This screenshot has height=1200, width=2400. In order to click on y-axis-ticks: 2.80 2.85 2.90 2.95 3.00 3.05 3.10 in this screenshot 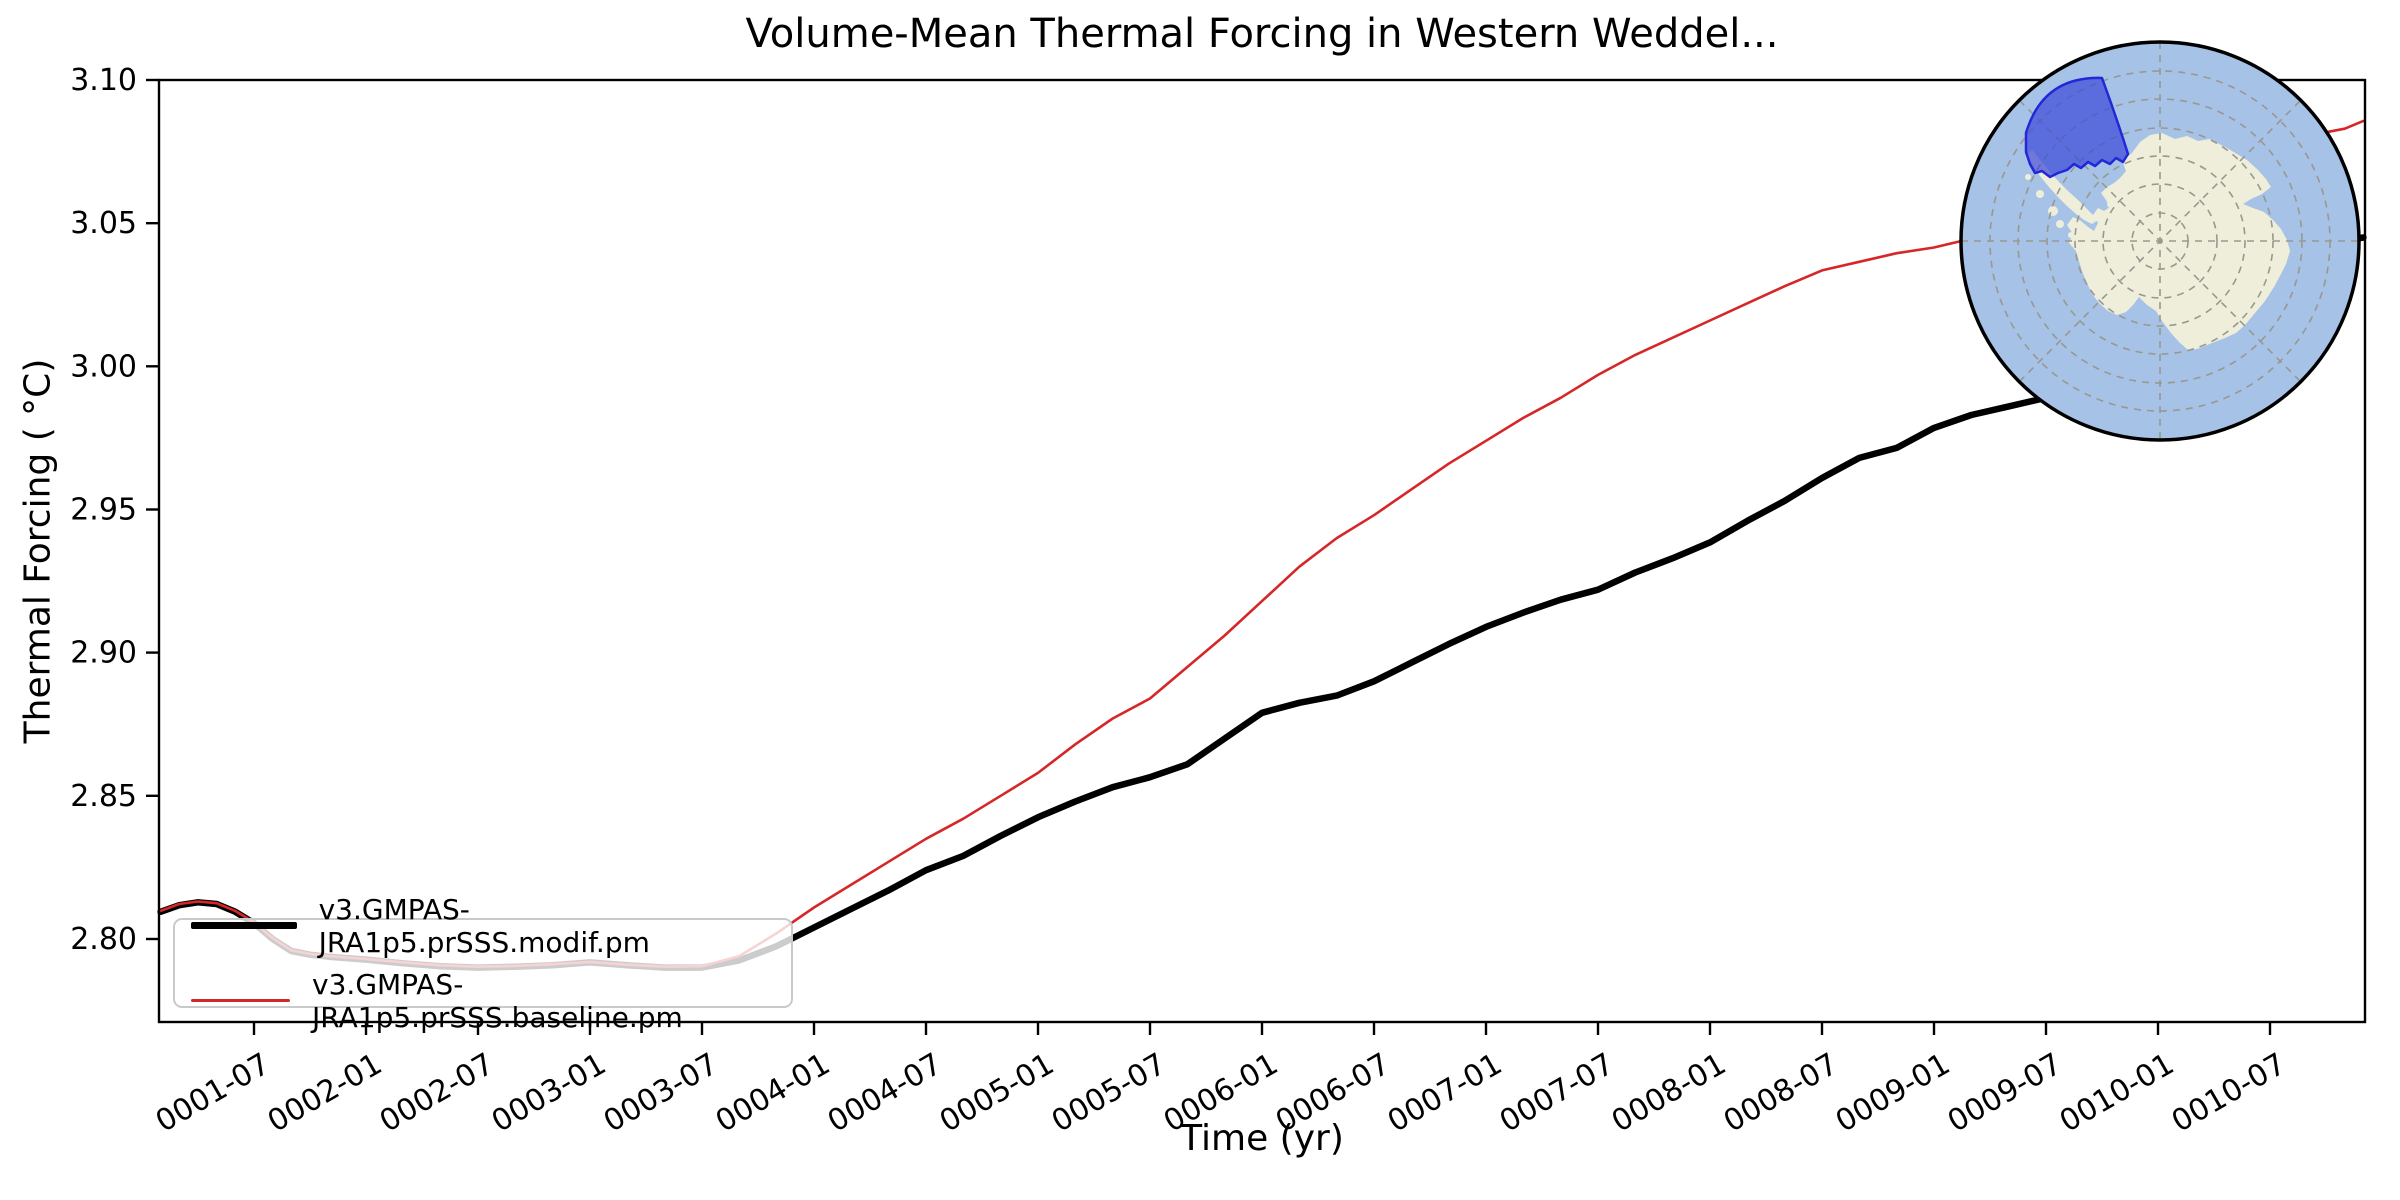, I will do `click(114, 510)`.